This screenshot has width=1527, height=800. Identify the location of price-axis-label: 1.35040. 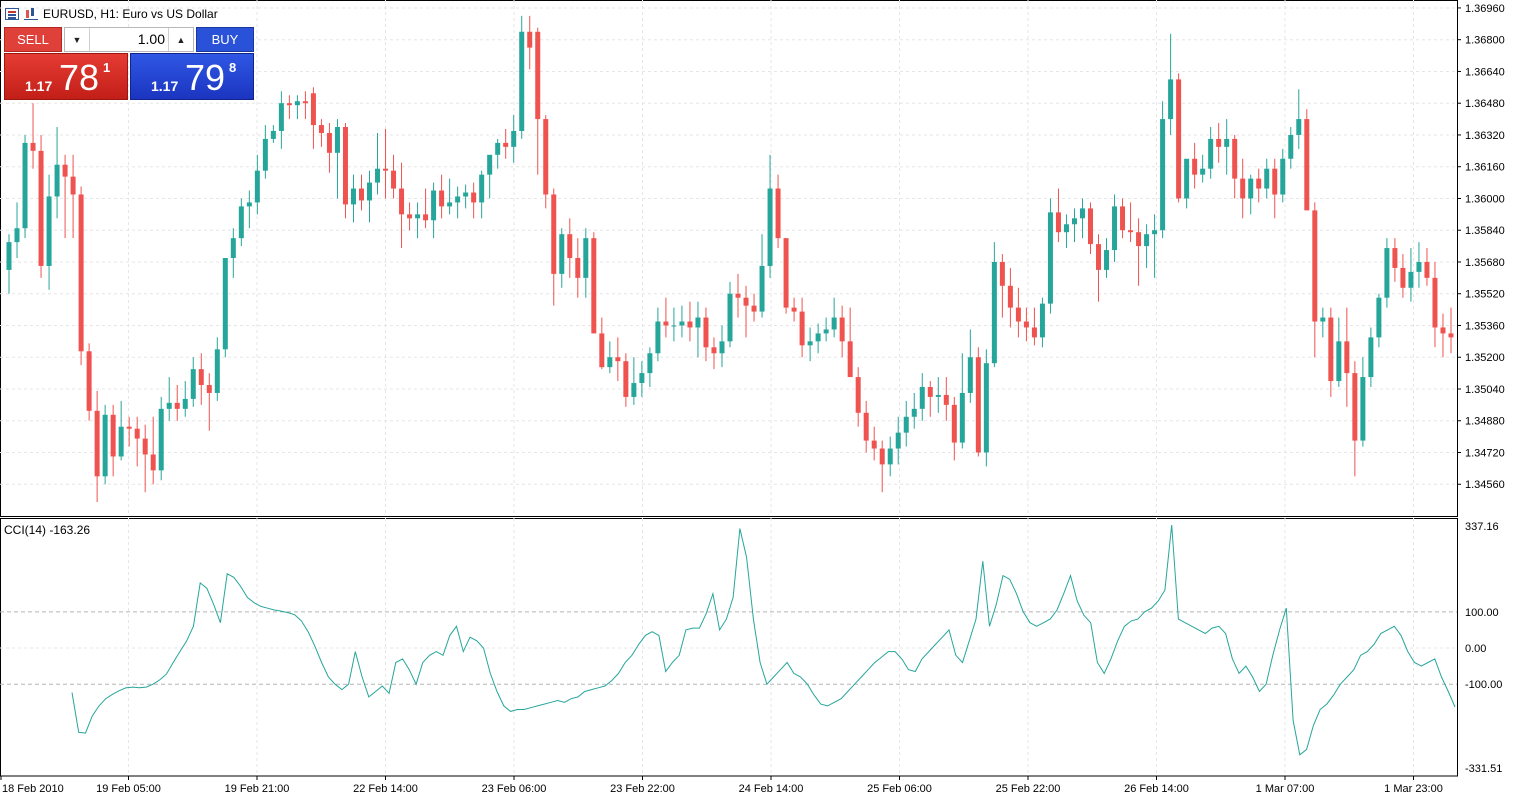
(1485, 390).